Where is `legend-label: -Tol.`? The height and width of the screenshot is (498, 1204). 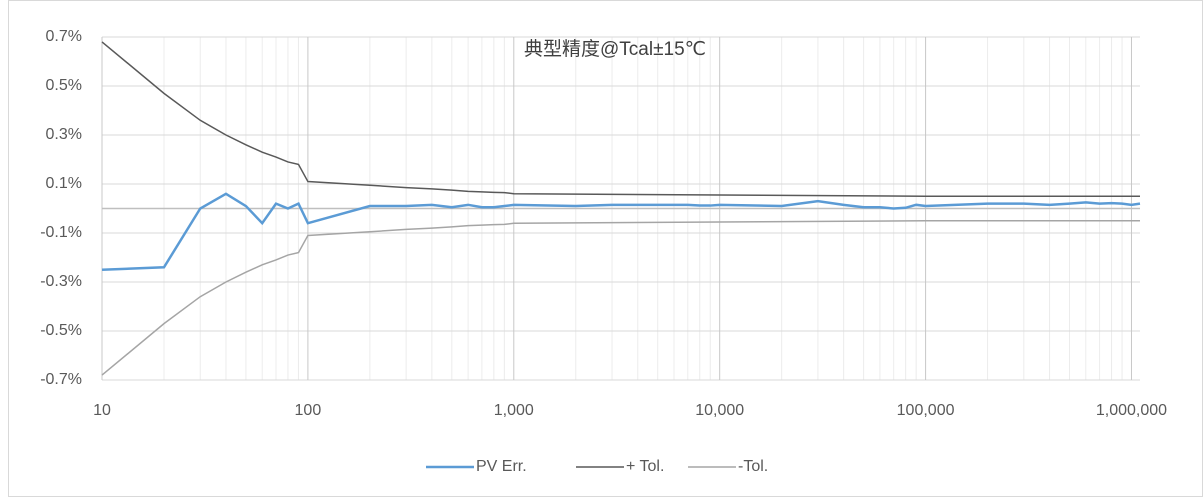 legend-label: -Tol. is located at coordinates (753, 466).